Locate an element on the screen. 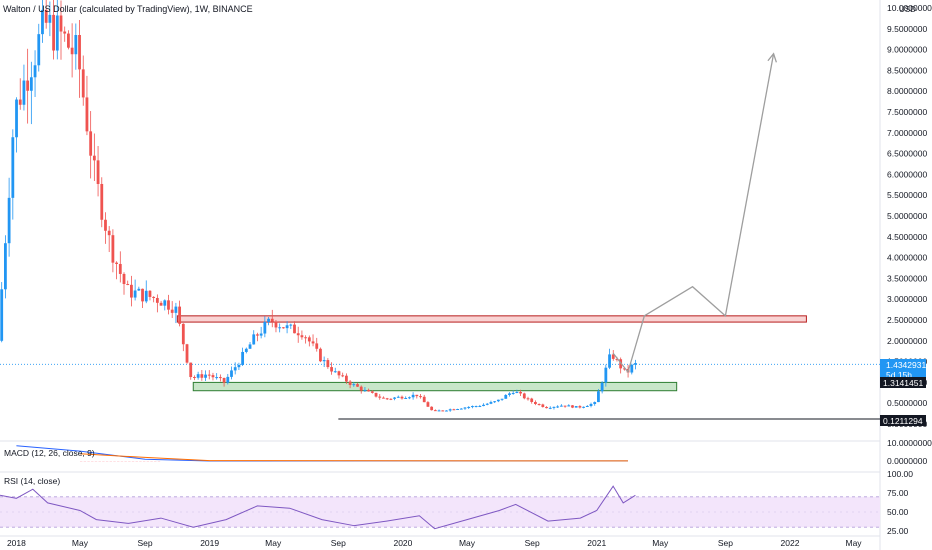  time-tick-label: May is located at coordinates (467, 543).